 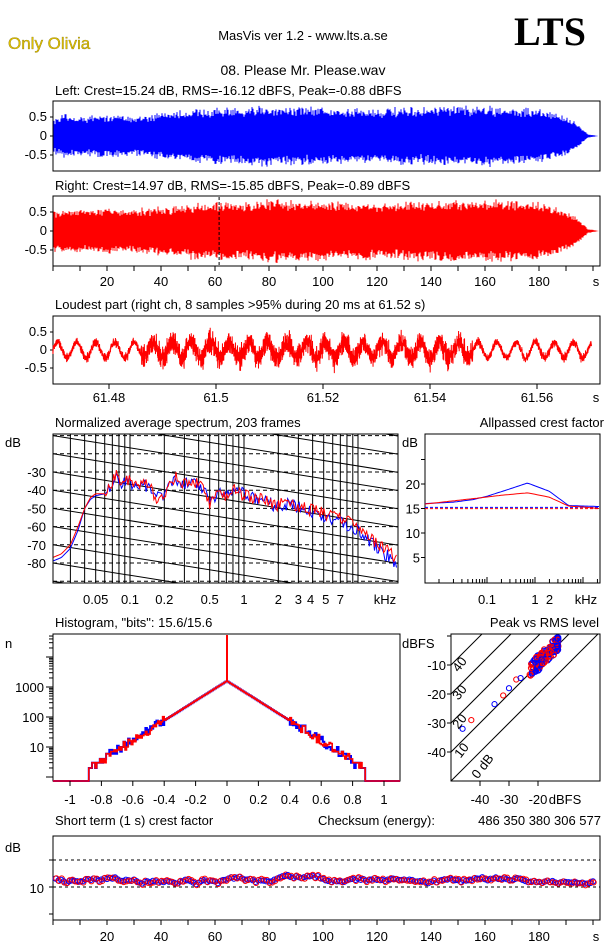 I want to click on pvr-ytick-label: -30, so click(x=436, y=723).